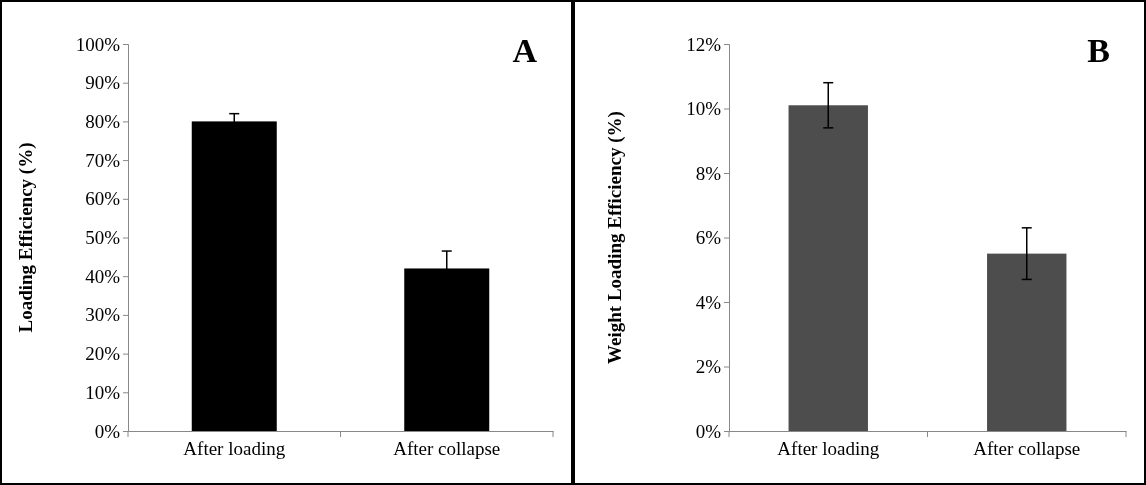 The height and width of the screenshot is (485, 1146). What do you see at coordinates (98, 44) in the screenshot?
I see `y-tick-label: 100%` at bounding box center [98, 44].